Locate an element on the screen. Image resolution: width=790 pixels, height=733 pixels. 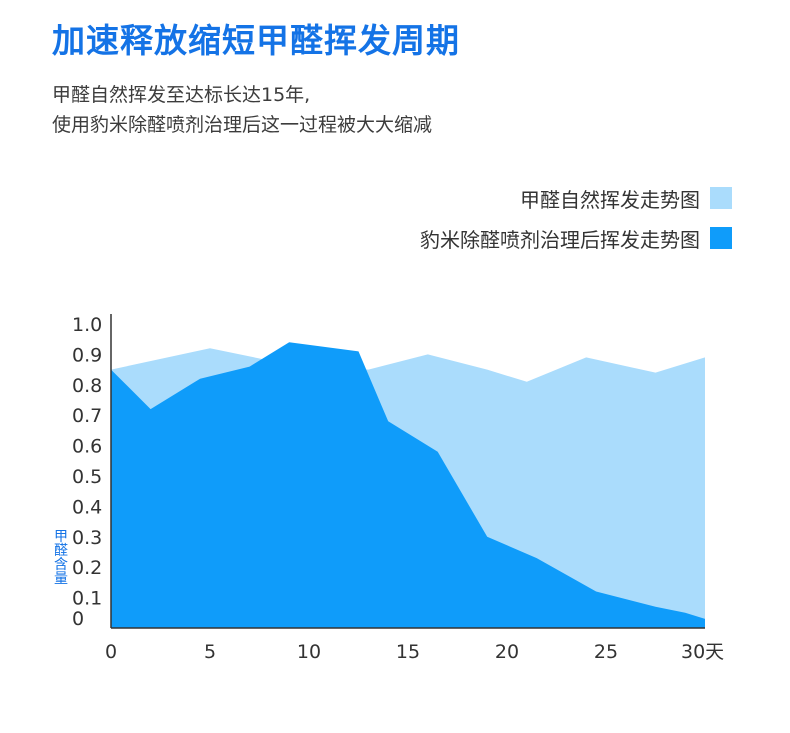
x-tick-label: 15 is located at coordinates (408, 652).